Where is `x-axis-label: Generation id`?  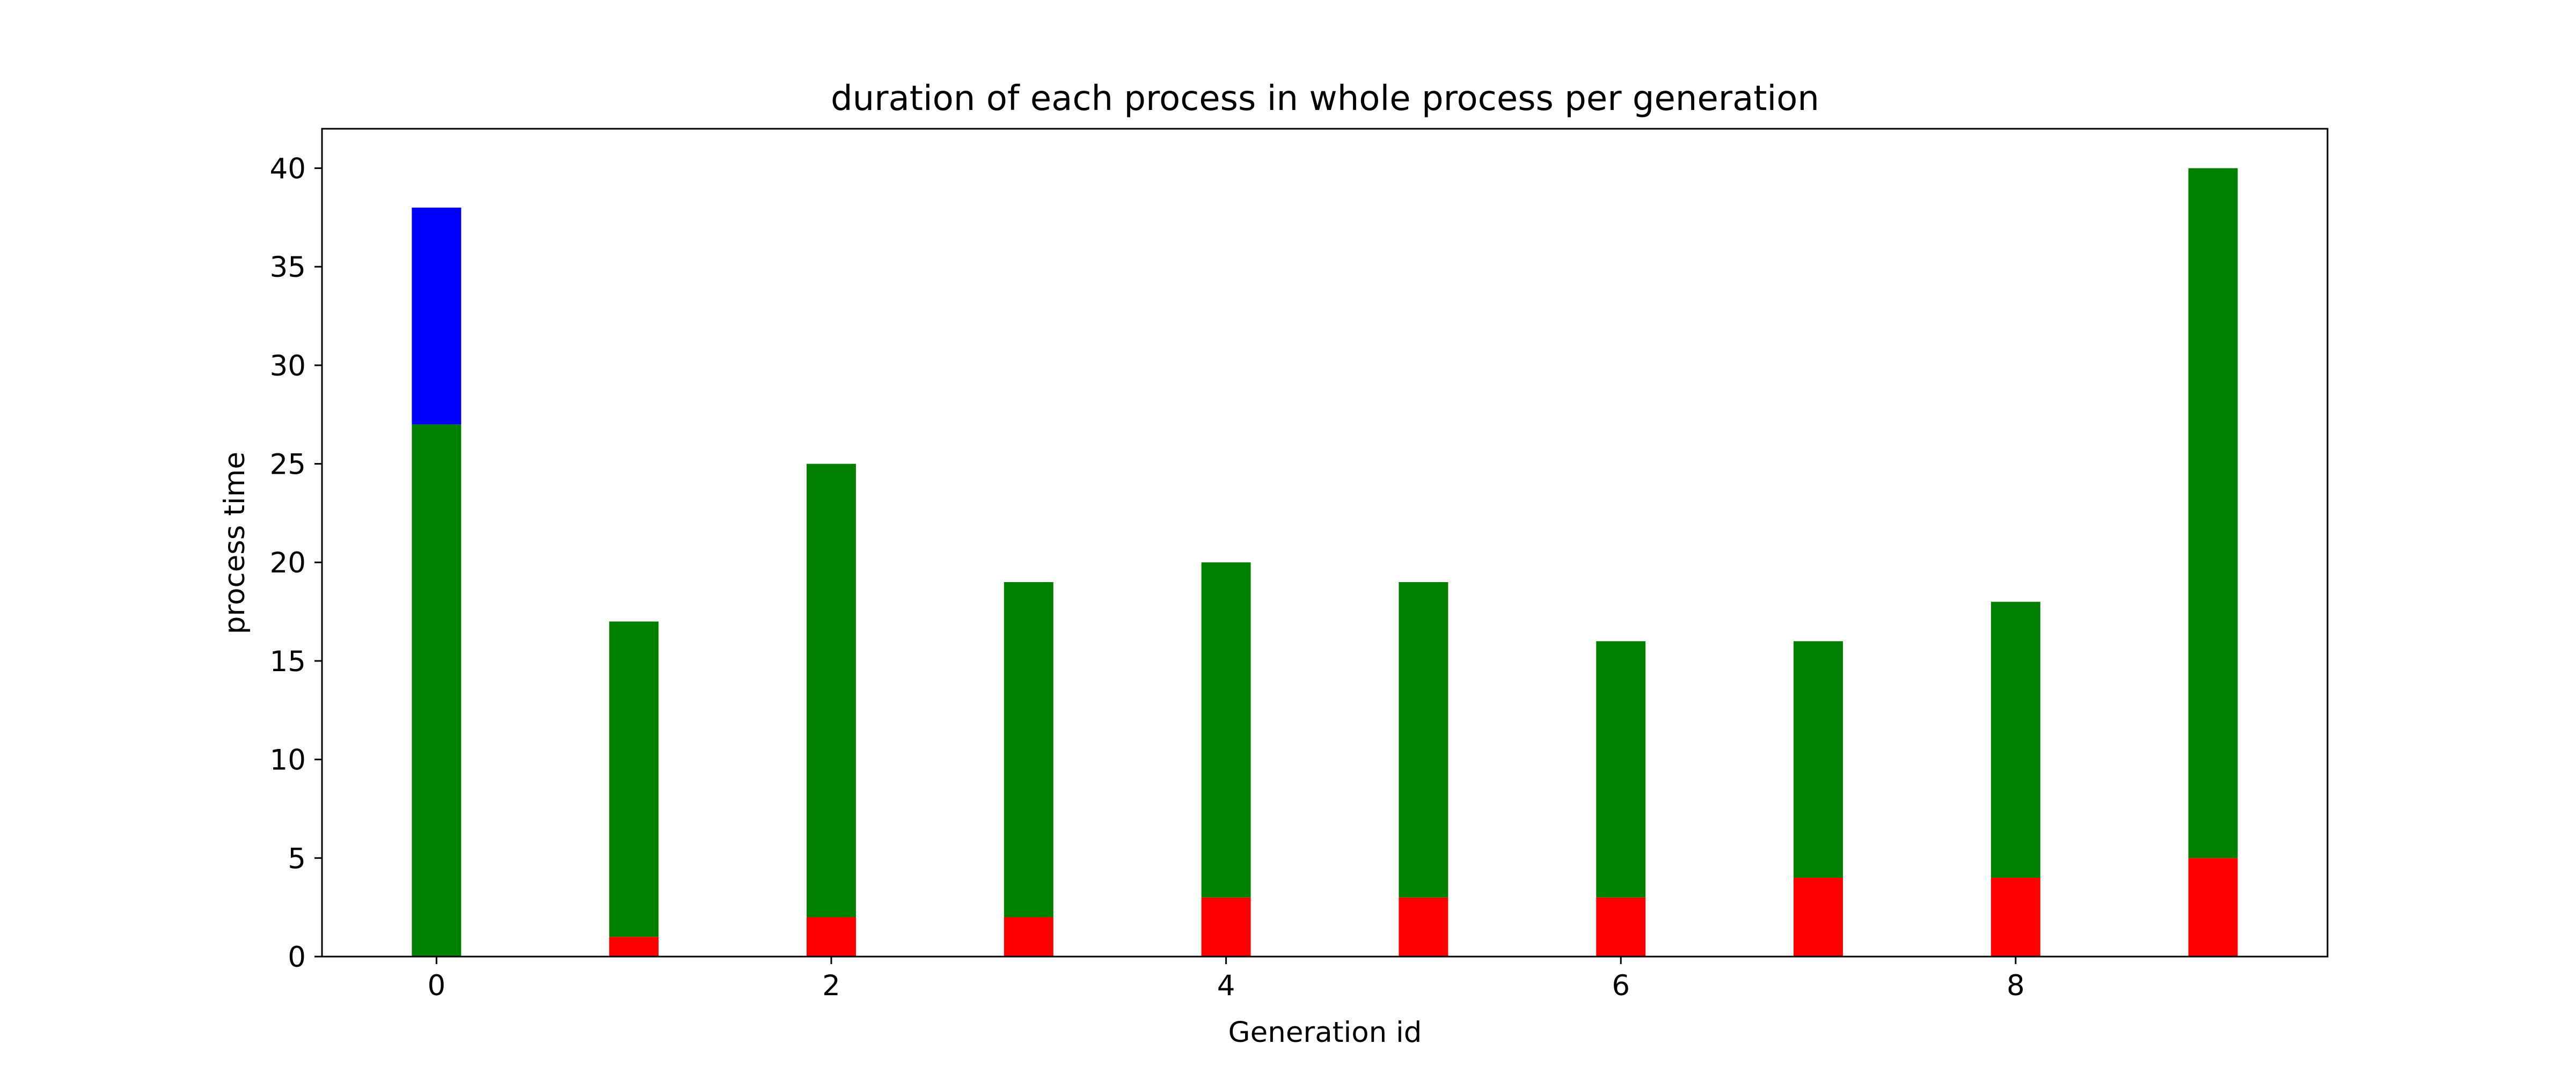
x-axis-label: Generation id is located at coordinates (1325, 1032).